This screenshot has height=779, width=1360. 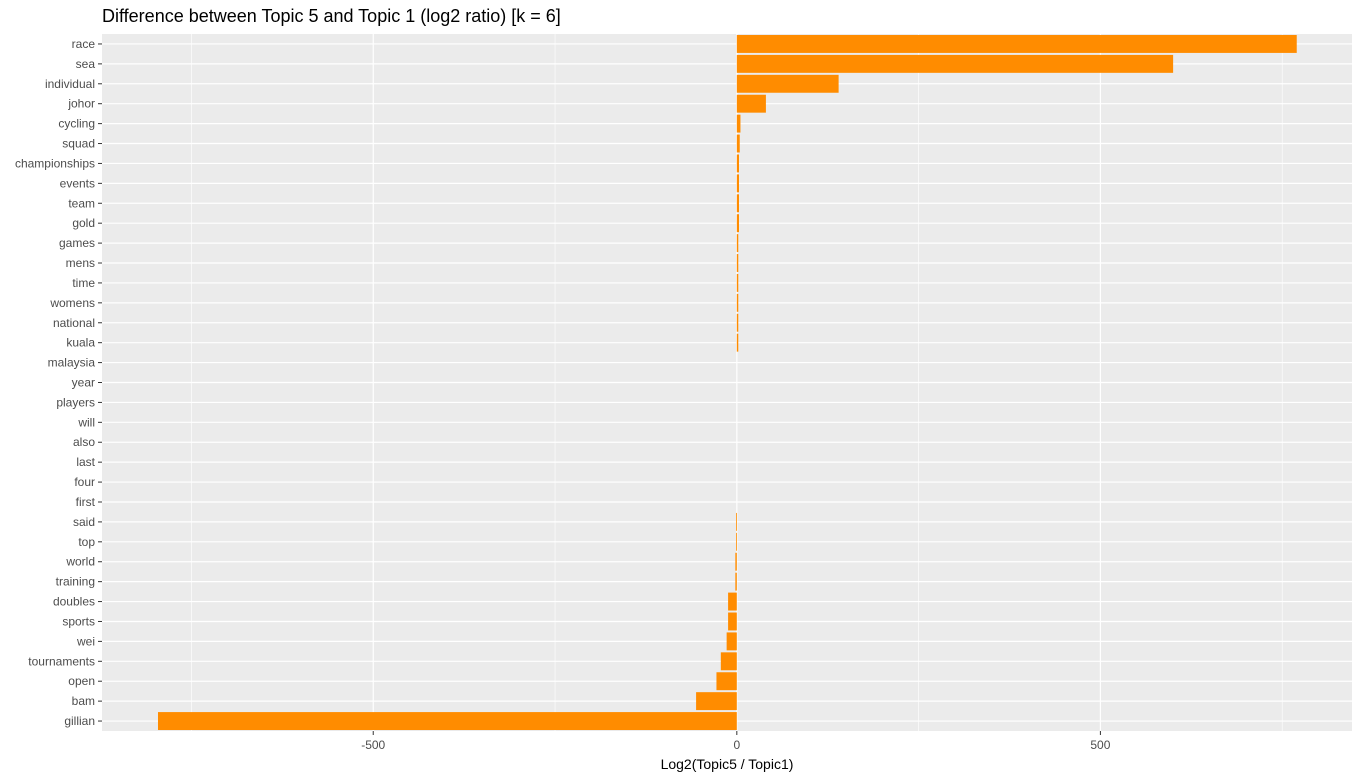 I want to click on y-tick-label: will, so click(x=86, y=422).